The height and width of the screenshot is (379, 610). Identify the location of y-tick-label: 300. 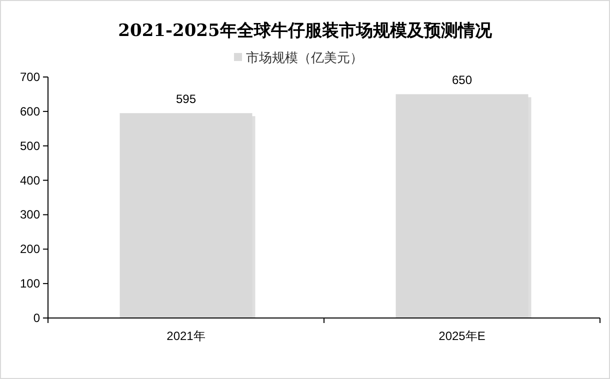
(30, 215).